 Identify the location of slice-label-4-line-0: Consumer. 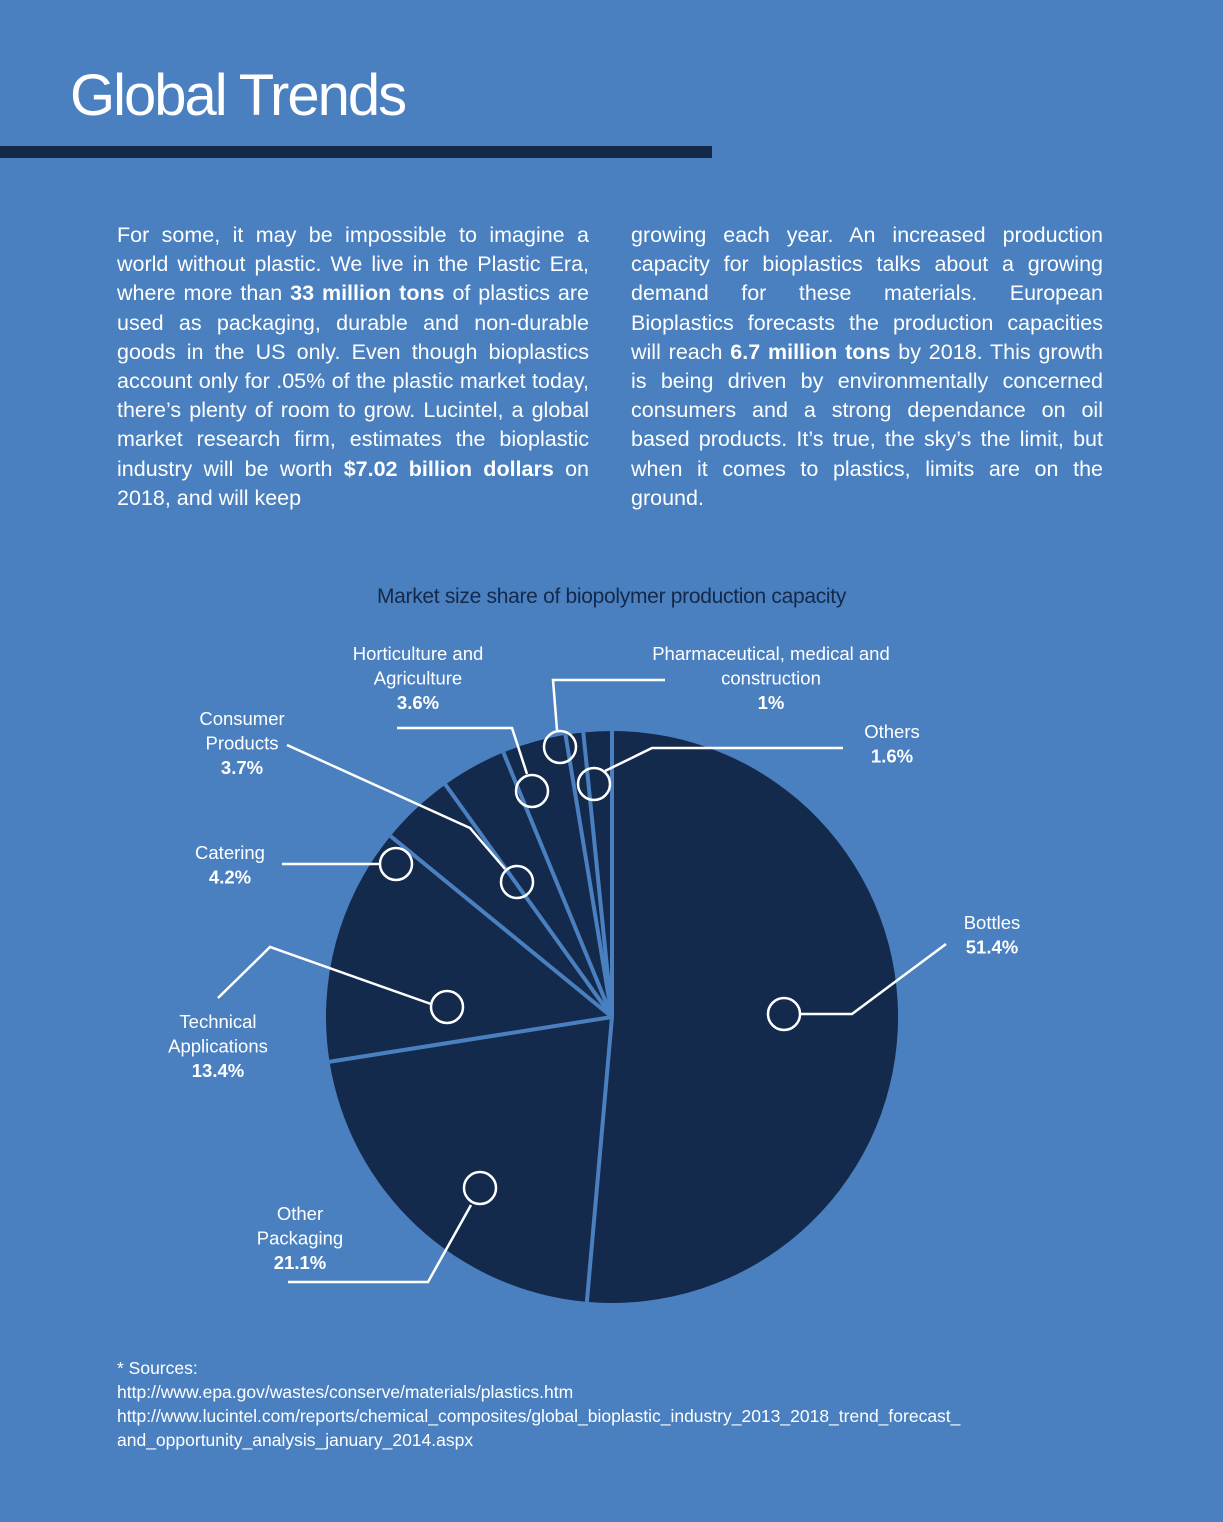
(241, 718).